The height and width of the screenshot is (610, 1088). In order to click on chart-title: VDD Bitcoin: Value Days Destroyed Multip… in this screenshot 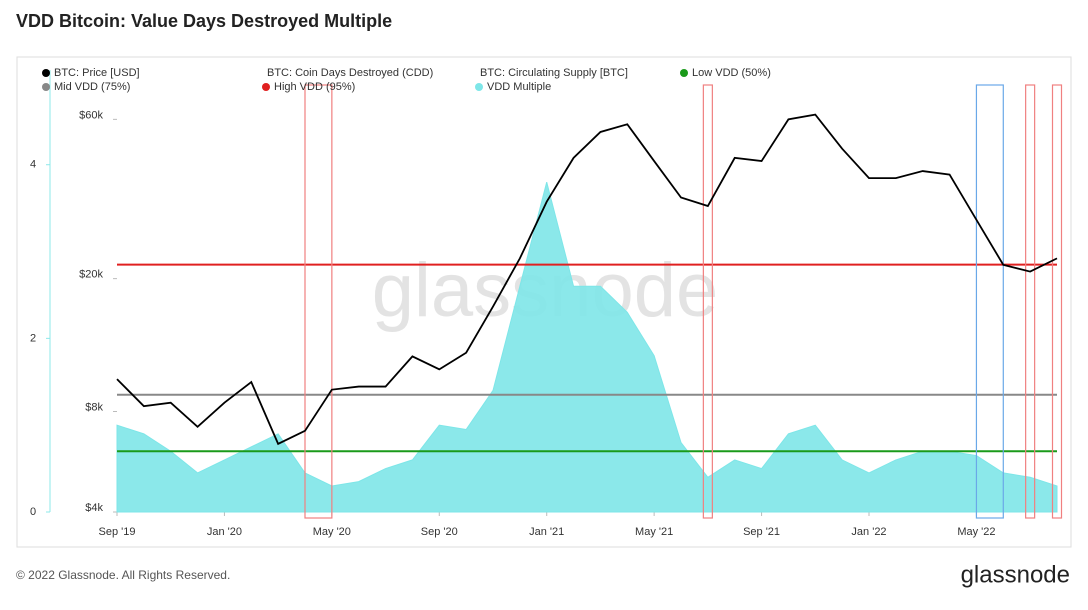, I will do `click(204, 21)`.